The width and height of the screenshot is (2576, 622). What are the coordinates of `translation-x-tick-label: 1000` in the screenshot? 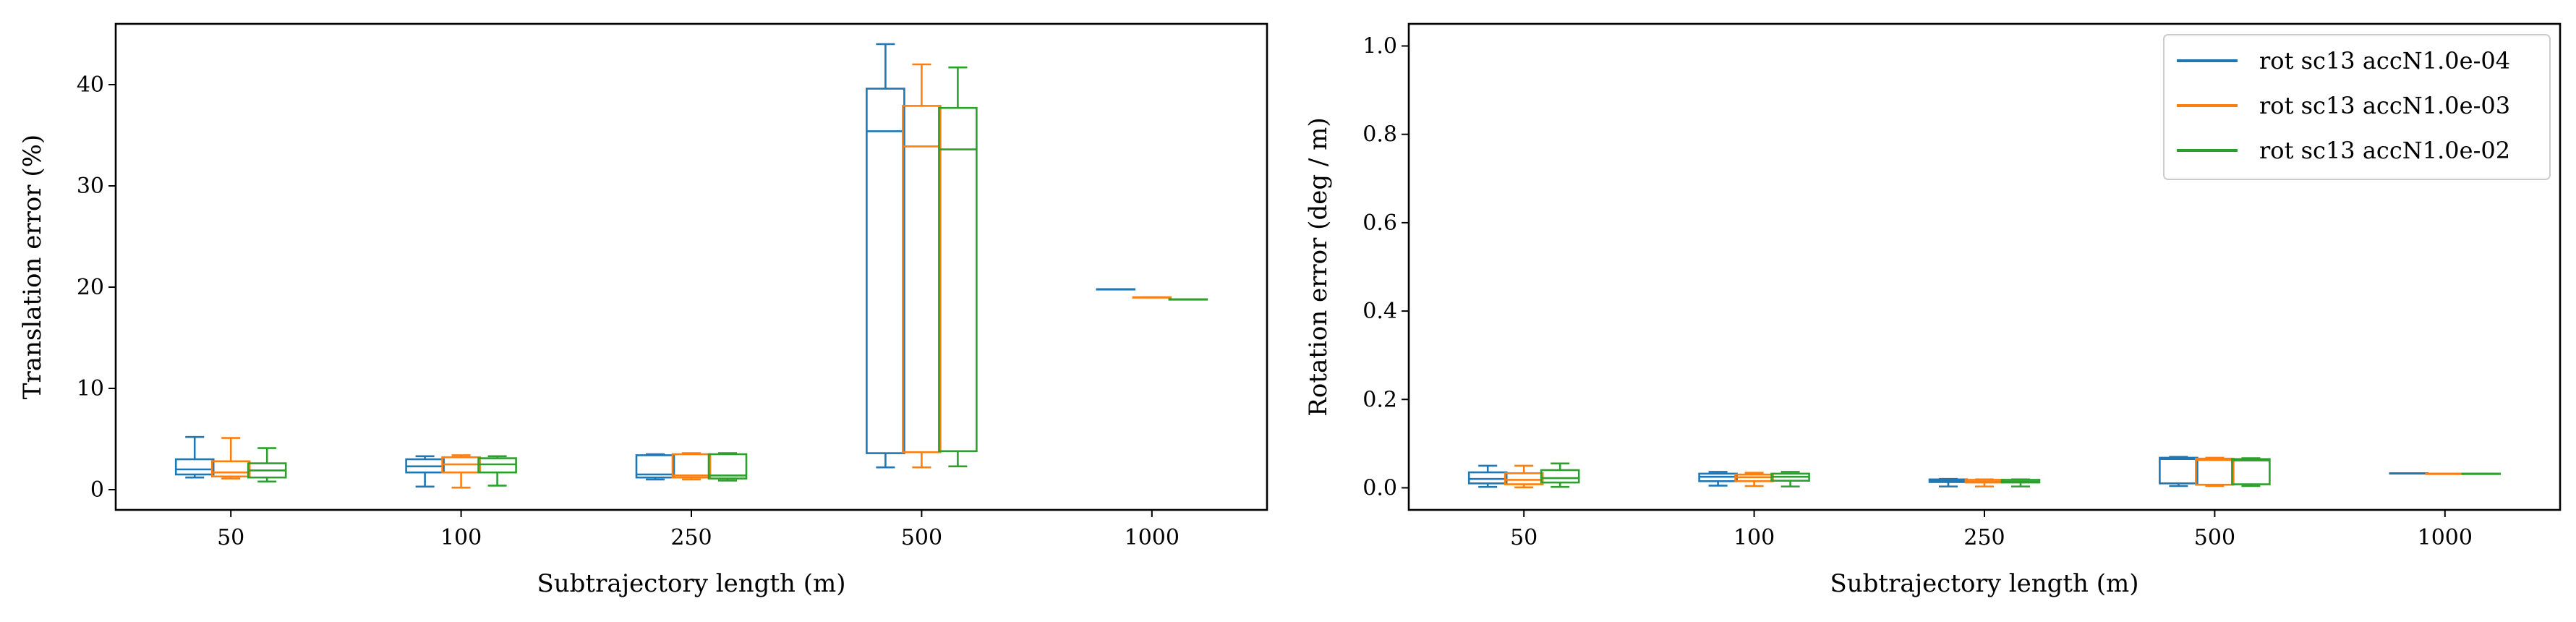 It's located at (1152, 537).